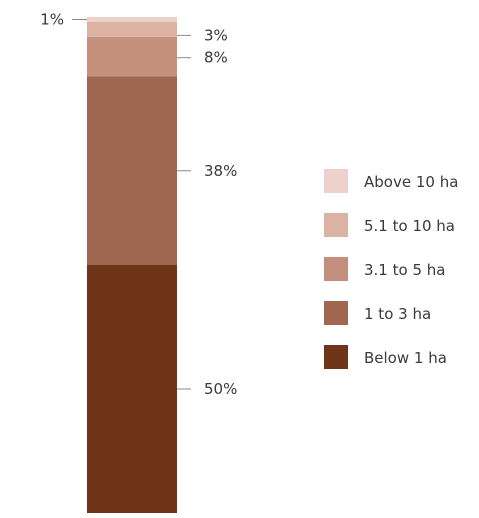 The width and height of the screenshot is (479, 518). I want to click on legend-swatch-3-1-to-5-ha, so click(336, 269).